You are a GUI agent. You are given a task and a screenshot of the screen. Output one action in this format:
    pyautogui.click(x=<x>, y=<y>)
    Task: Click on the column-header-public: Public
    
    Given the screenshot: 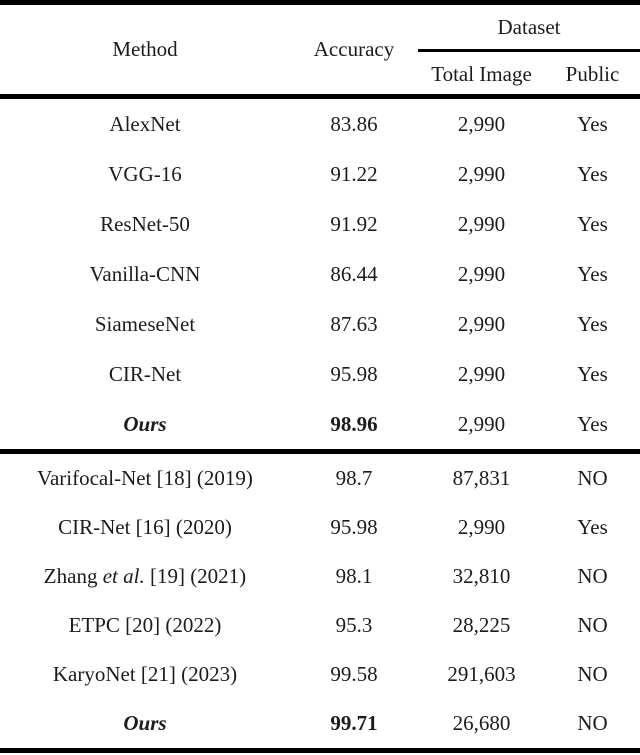 What is the action you would take?
    pyautogui.click(x=592, y=73)
    